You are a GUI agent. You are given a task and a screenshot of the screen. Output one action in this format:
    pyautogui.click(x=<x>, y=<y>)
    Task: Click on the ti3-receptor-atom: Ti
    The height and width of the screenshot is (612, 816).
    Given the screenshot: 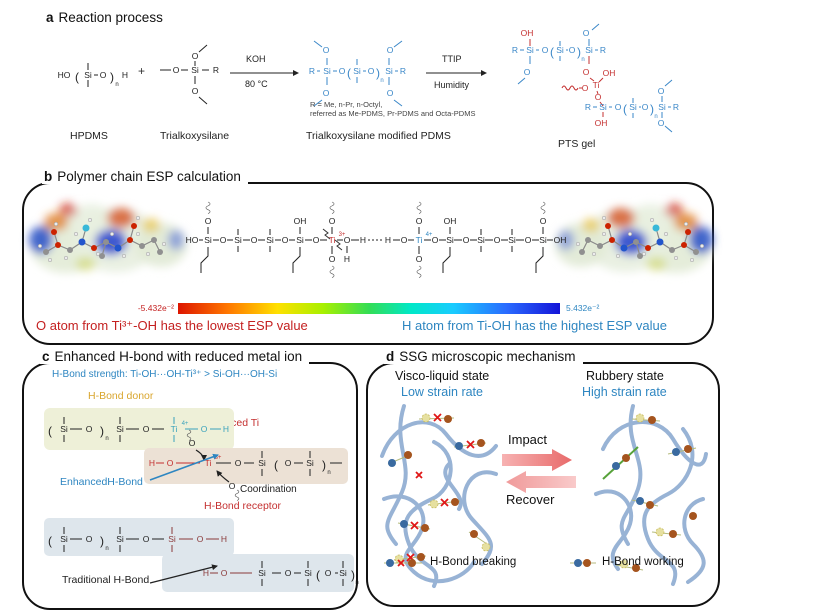 What is the action you would take?
    pyautogui.click(x=208, y=463)
    